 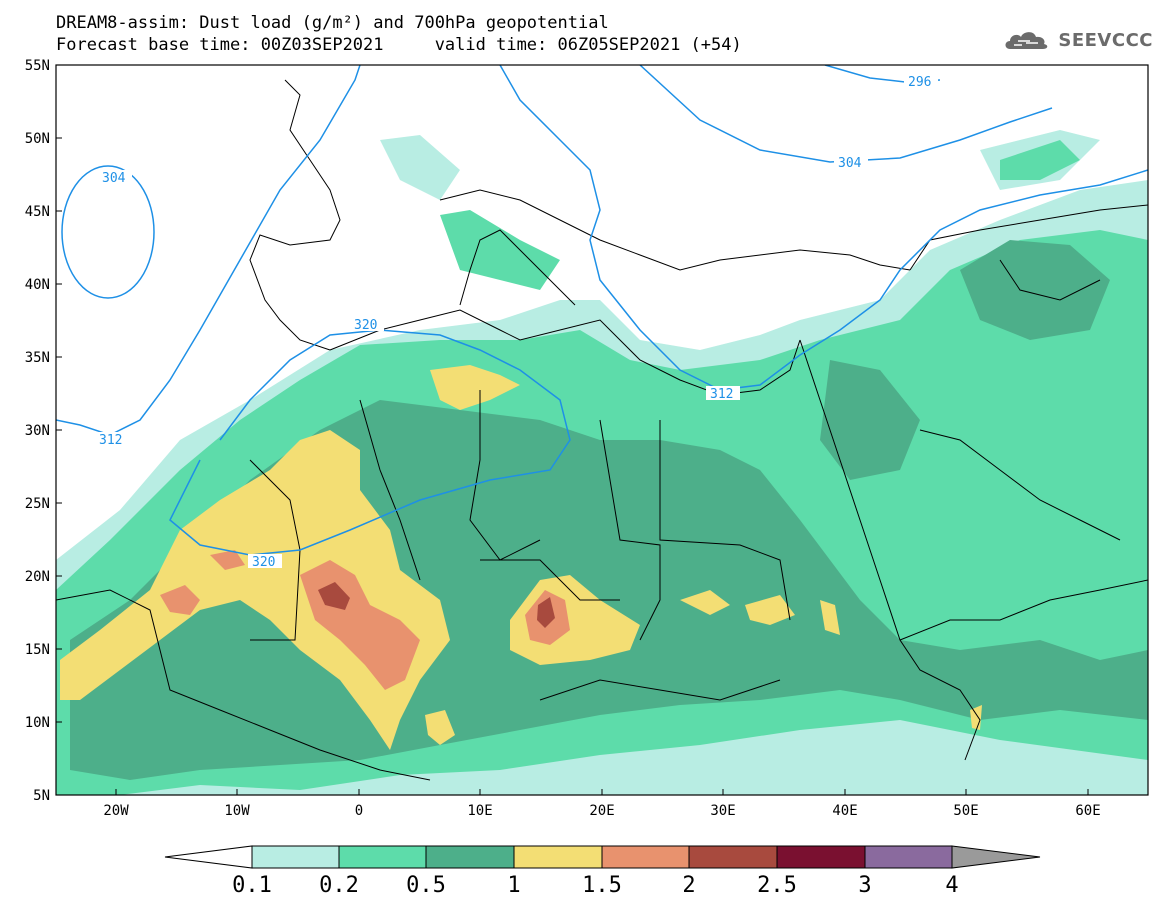 I want to click on lat-label: 5N, so click(x=41, y=796).